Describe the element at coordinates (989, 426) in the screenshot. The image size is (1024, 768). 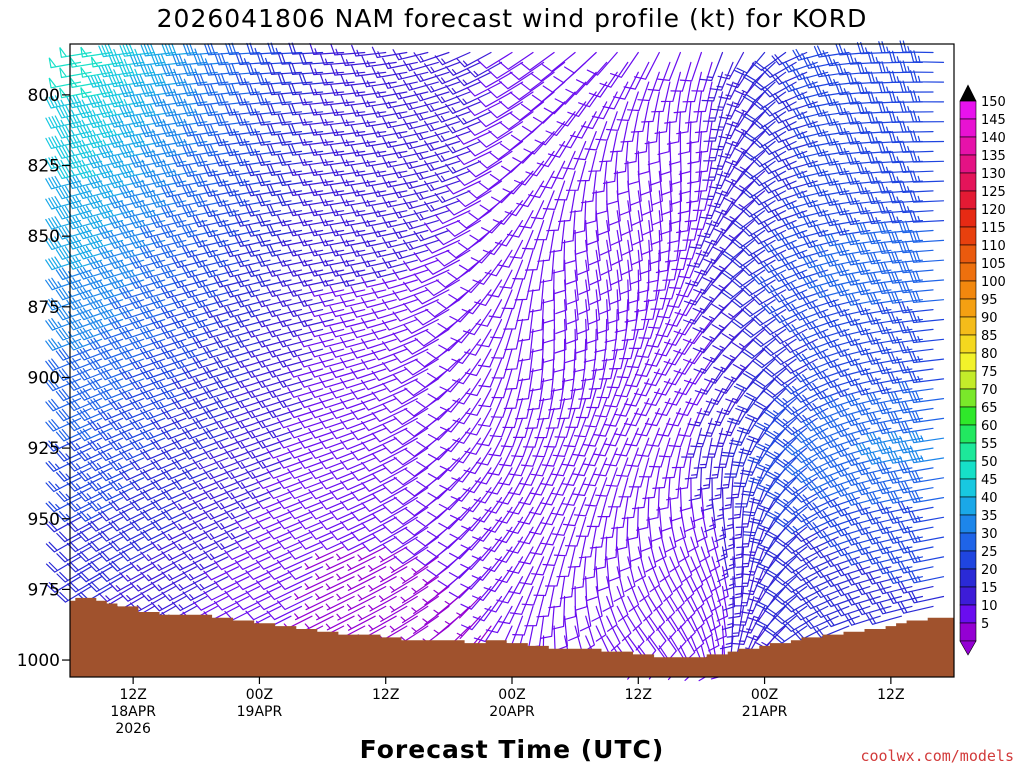
I see `colorbar-label: 60` at that location.